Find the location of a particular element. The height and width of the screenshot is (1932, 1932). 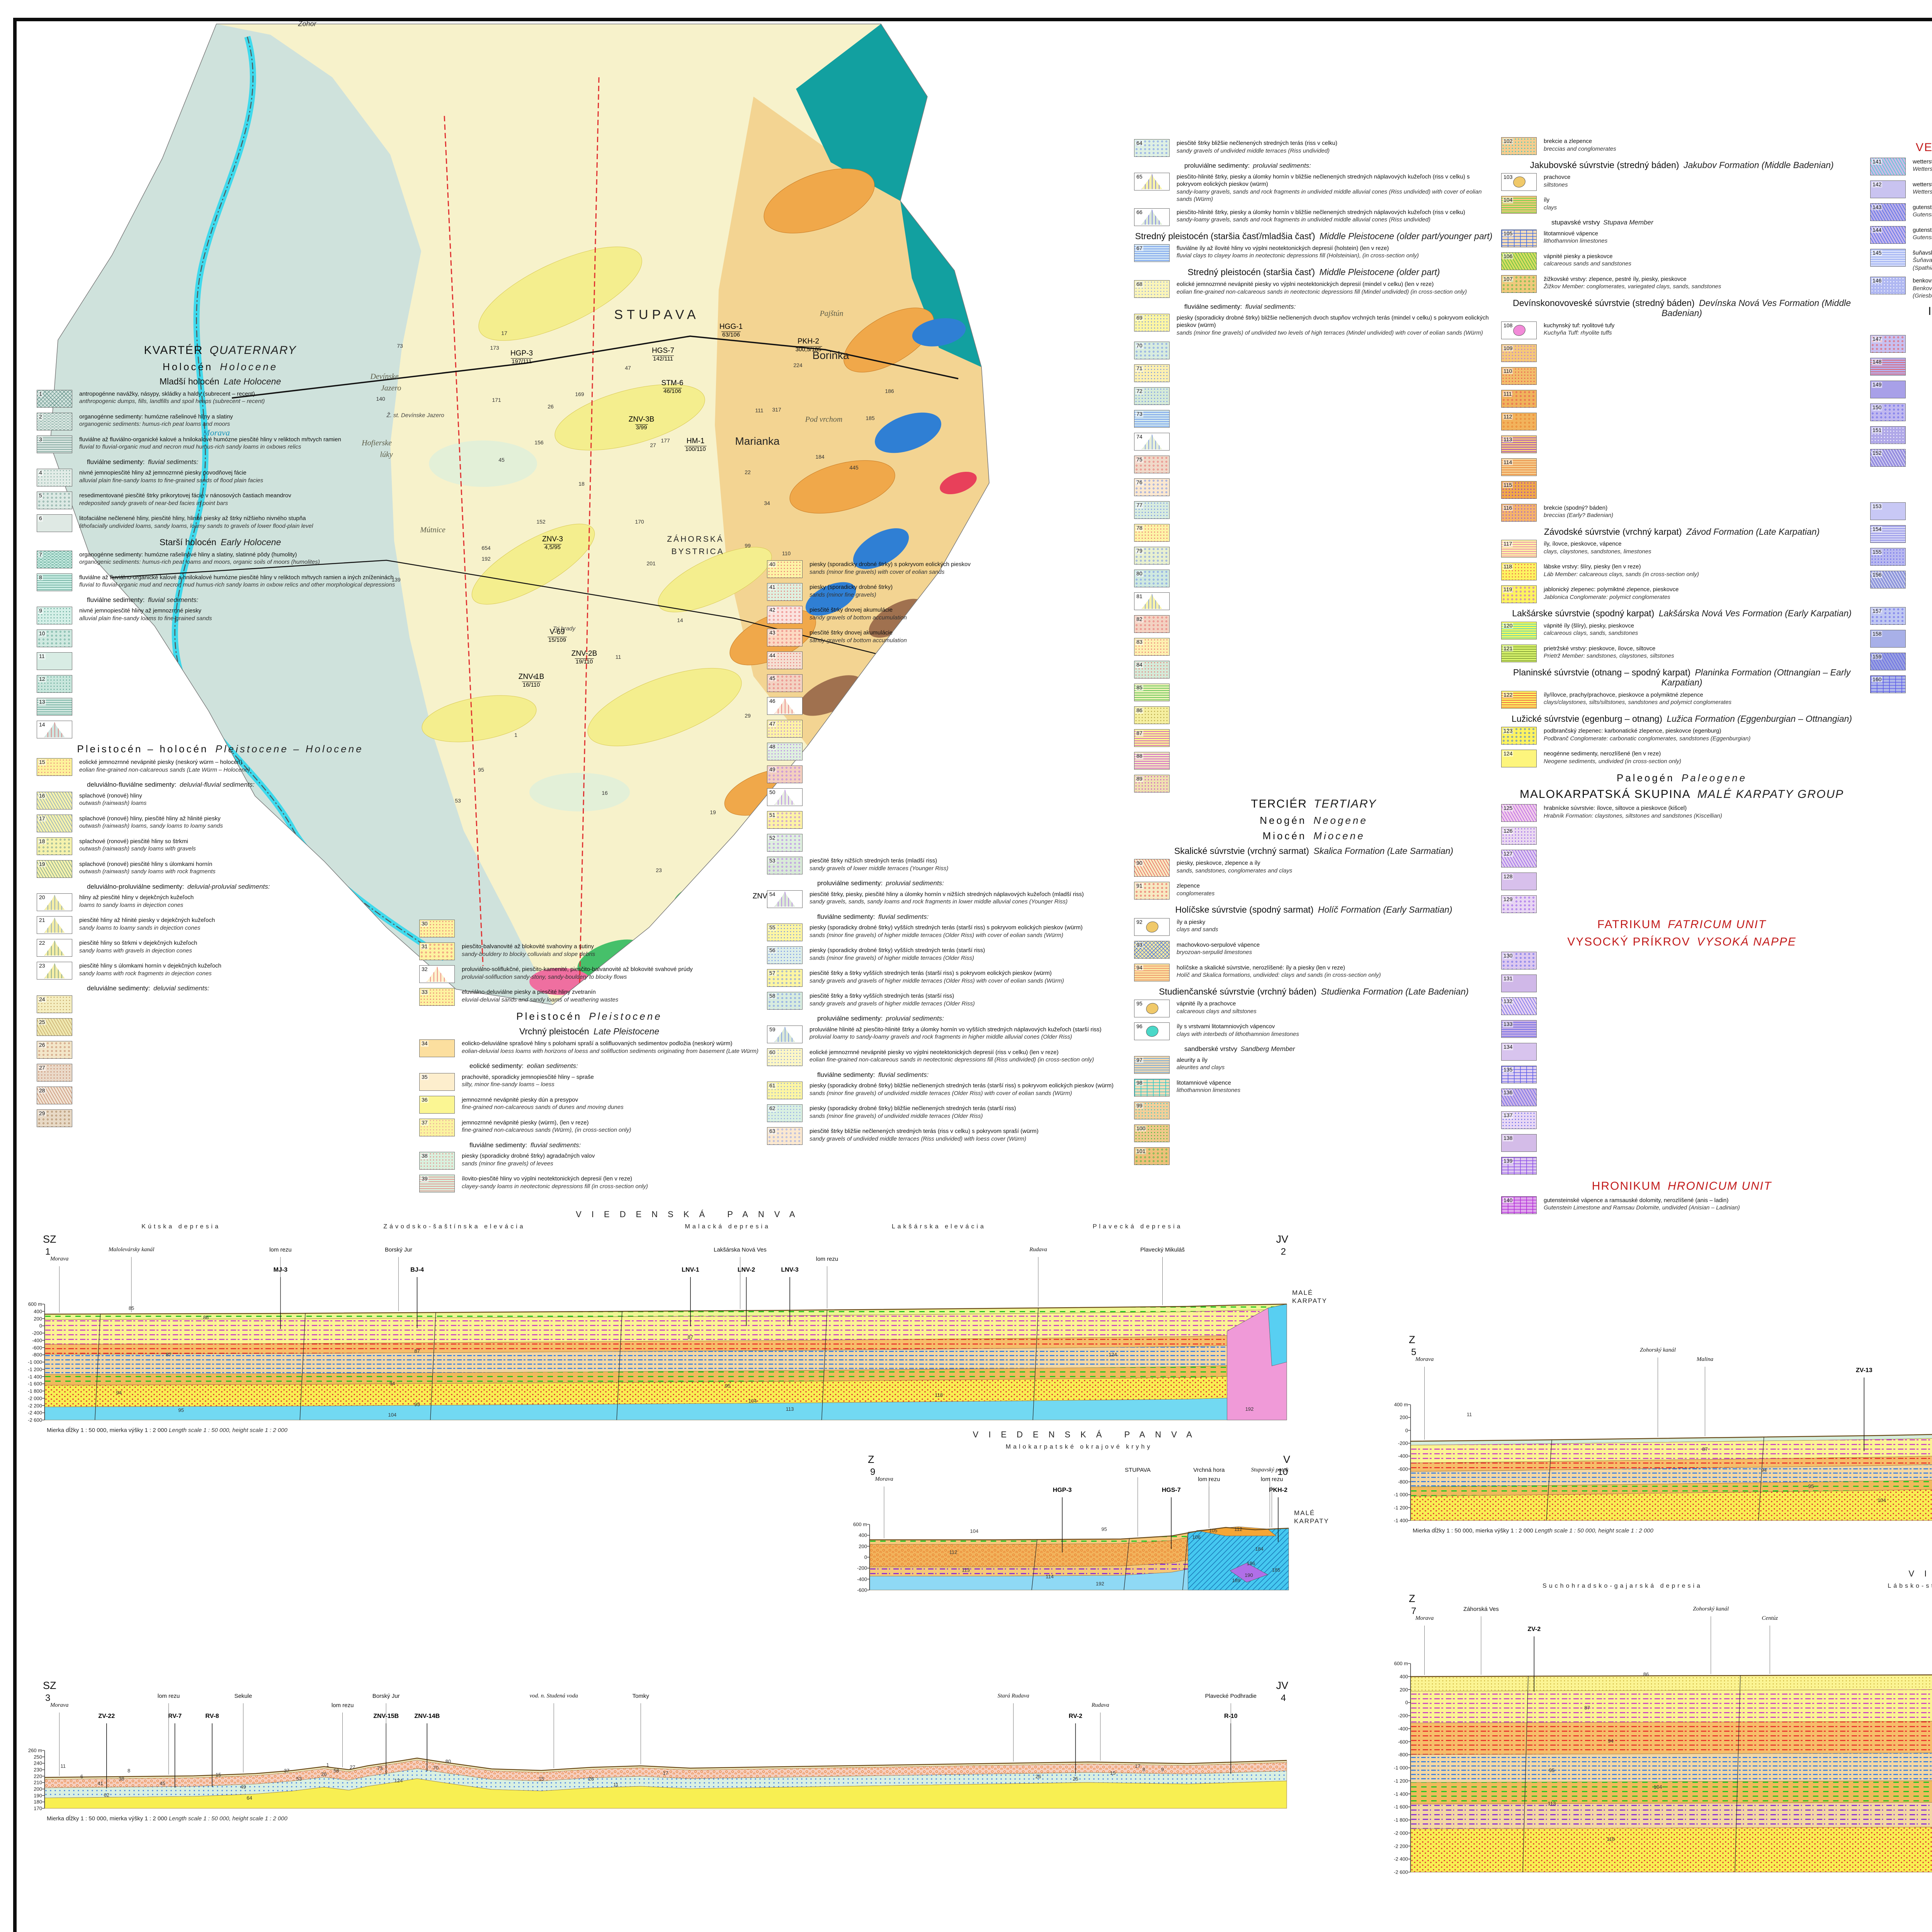

legend-swatch: 57 is located at coordinates (785, 978).